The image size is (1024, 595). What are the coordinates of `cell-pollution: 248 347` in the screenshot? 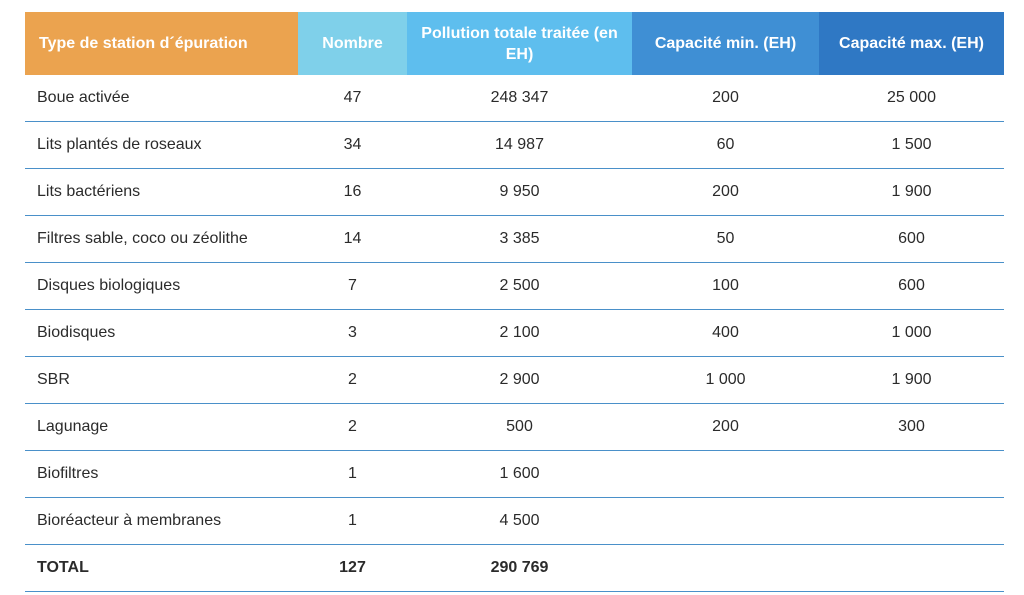 It's located at (519, 98).